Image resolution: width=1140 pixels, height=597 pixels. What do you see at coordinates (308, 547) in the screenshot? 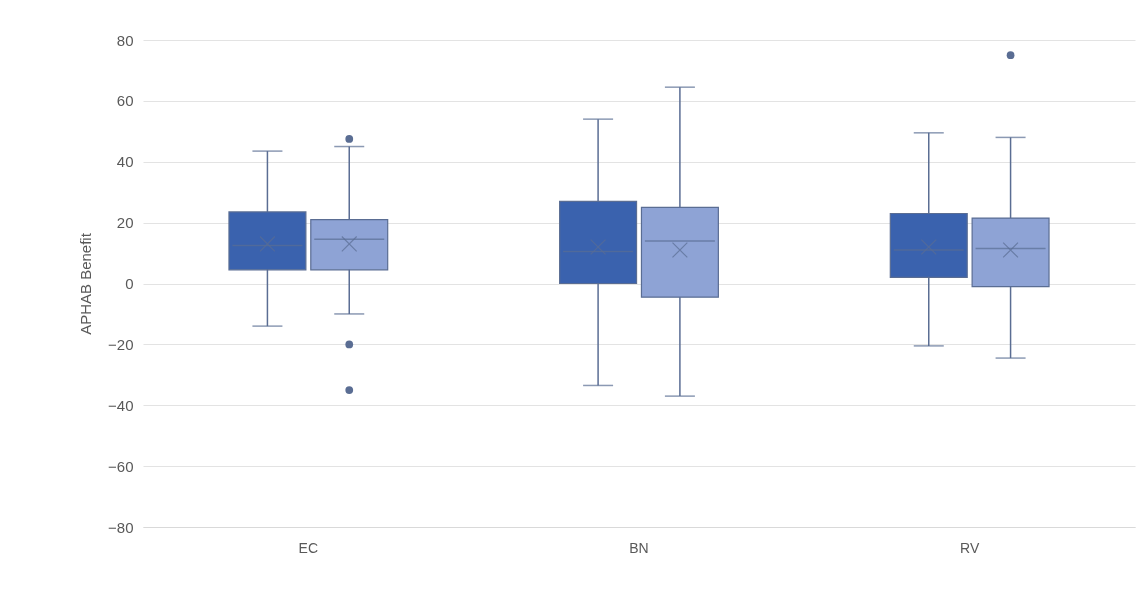
I see `x-tick-label: EC` at bounding box center [308, 547].